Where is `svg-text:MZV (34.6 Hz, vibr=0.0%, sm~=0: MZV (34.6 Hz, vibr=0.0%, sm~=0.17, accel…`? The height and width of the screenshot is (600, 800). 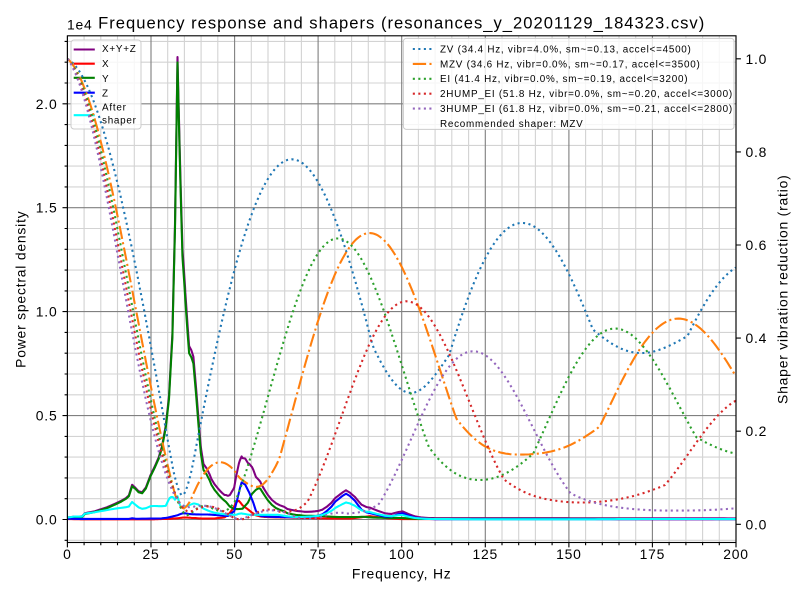 svg-text:MZV (34.6 Hz, vibr=0.0%, sm~=0: MZV (34.6 Hz, vibr=0.0%, sm~=0.17, accel… is located at coordinates (570, 64).